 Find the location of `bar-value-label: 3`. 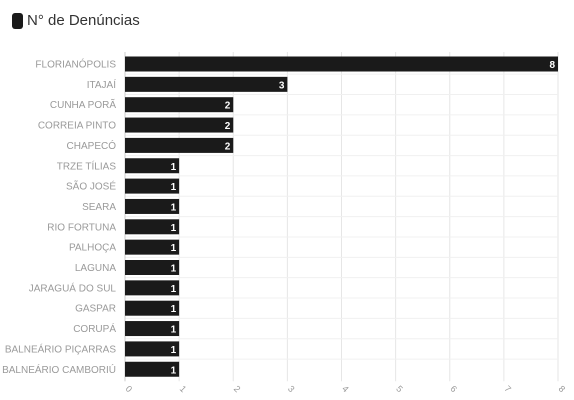

bar-value-label: 3 is located at coordinates (282, 85).